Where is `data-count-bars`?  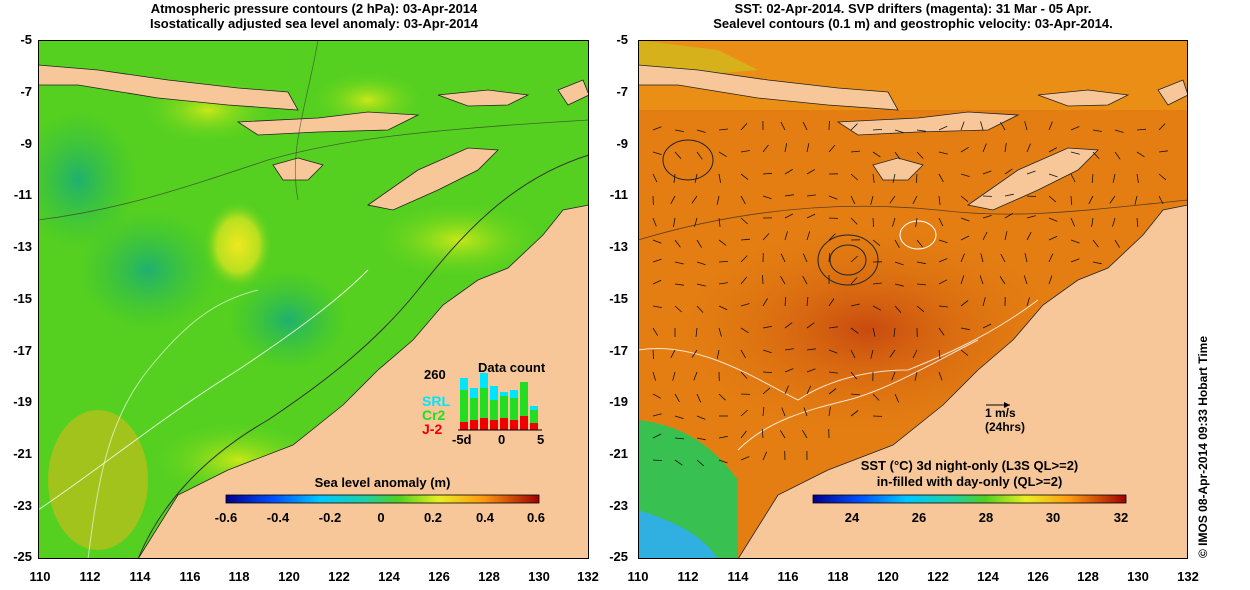 data-count-bars is located at coordinates (500, 402).